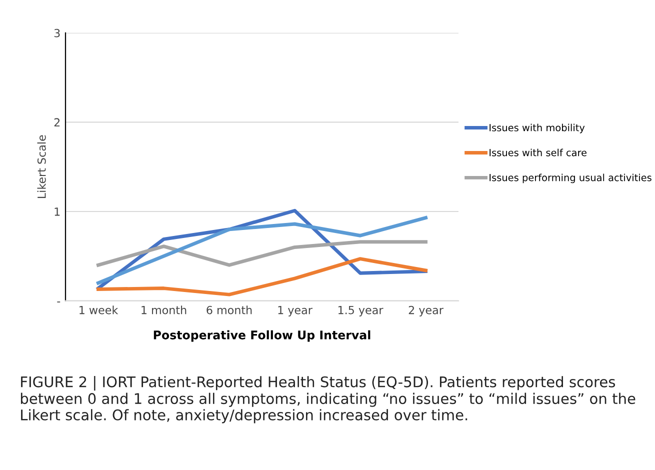 The height and width of the screenshot is (470, 655). Describe the element at coordinates (57, 212) in the screenshot. I see `y-tick-label: 1` at that location.